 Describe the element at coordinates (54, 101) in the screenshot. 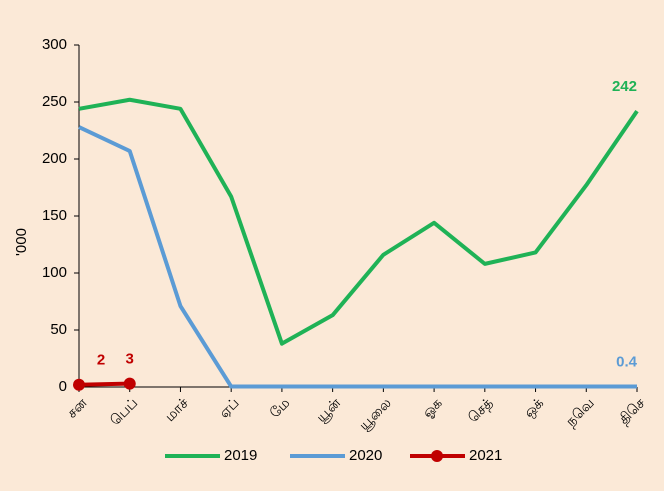

I see `y-tick-label: 250` at that location.